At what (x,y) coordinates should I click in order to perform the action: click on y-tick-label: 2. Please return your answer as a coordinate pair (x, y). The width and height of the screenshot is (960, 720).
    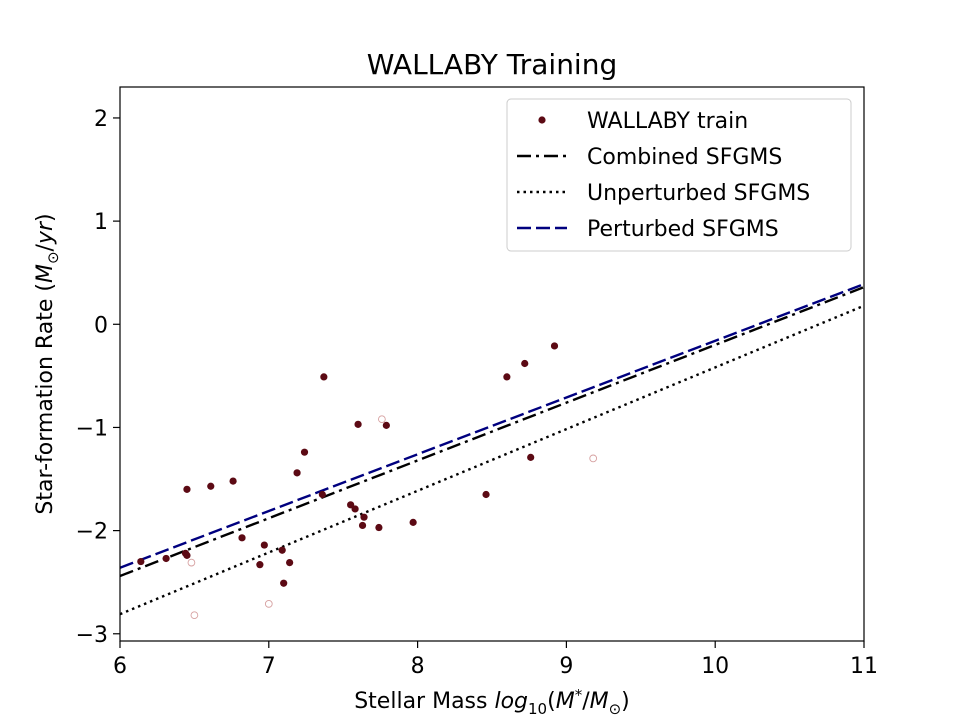
    Looking at the image, I should click on (101, 119).